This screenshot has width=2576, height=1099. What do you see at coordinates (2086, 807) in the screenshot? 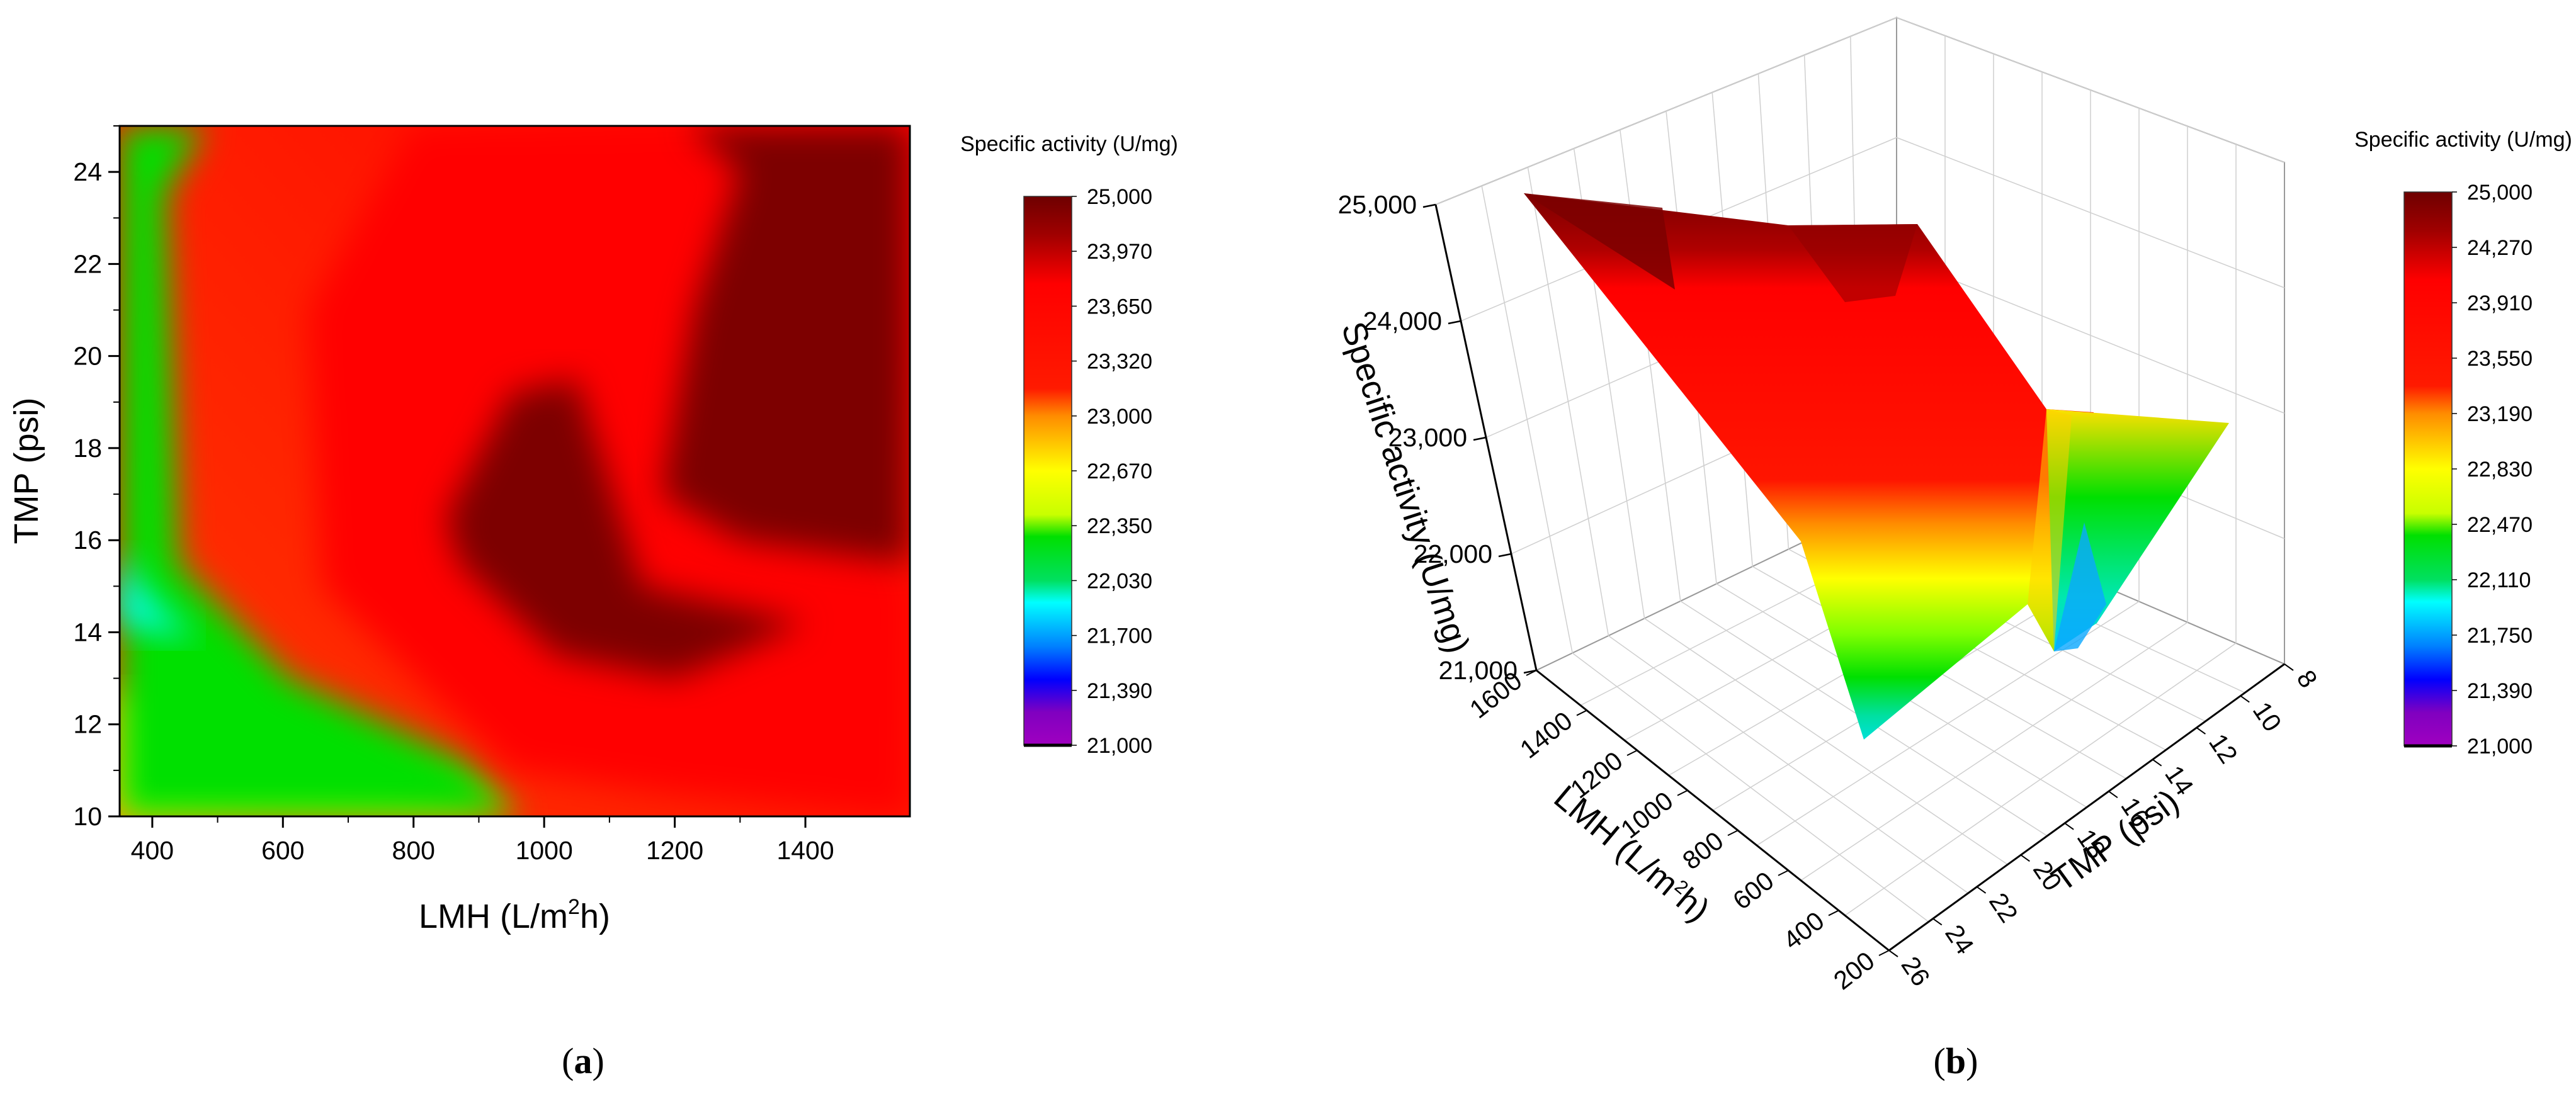
I see `surface-y-axis-line` at bounding box center [2086, 807].